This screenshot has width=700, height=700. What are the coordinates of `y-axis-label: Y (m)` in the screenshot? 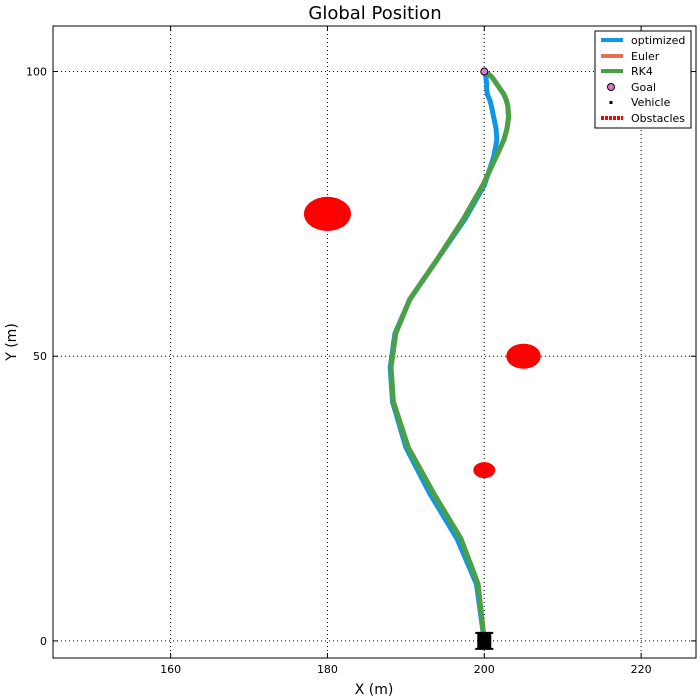 It's located at (12, 342).